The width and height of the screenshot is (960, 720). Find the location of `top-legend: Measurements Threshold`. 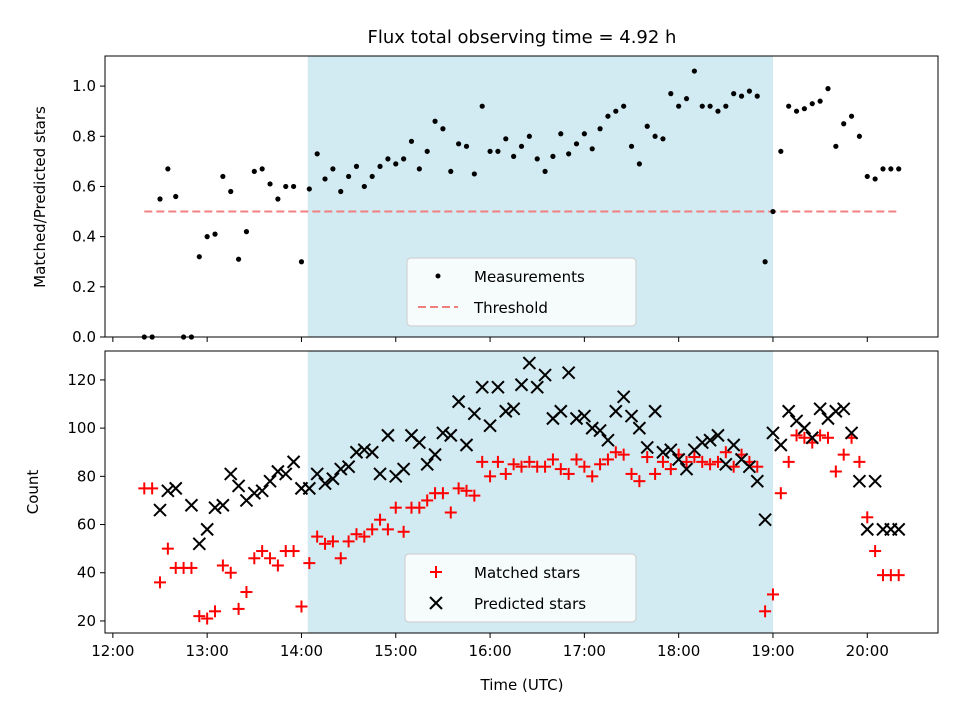

top-legend: Measurements Threshold is located at coordinates (521, 292).